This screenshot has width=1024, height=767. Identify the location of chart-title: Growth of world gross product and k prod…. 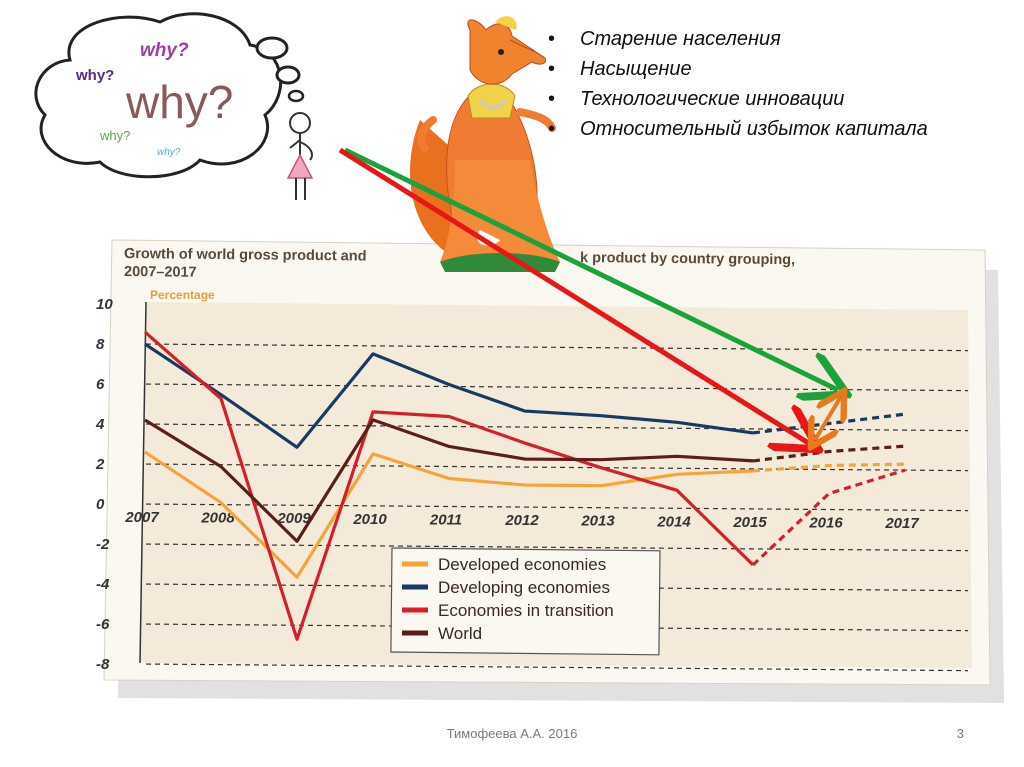
(459, 263).